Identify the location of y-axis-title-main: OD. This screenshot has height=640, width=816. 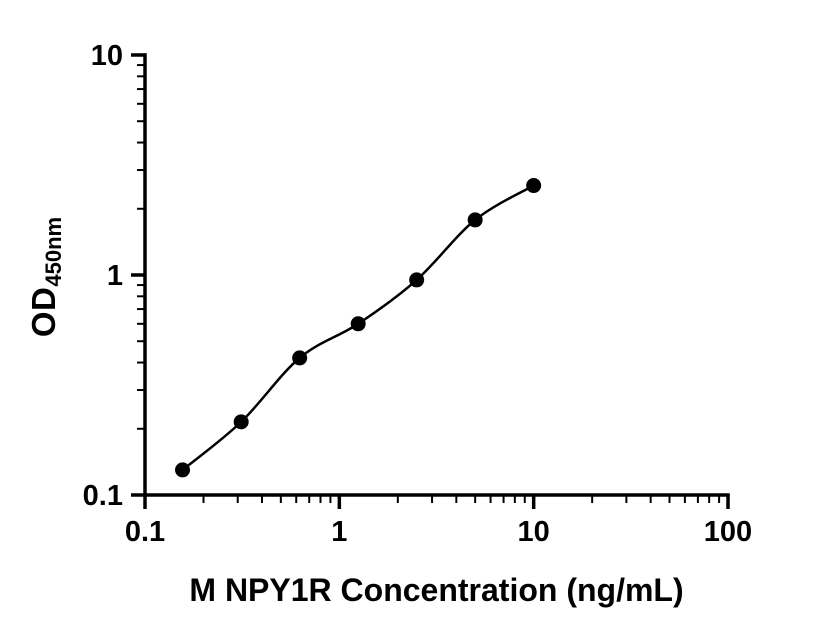
(43, 312).